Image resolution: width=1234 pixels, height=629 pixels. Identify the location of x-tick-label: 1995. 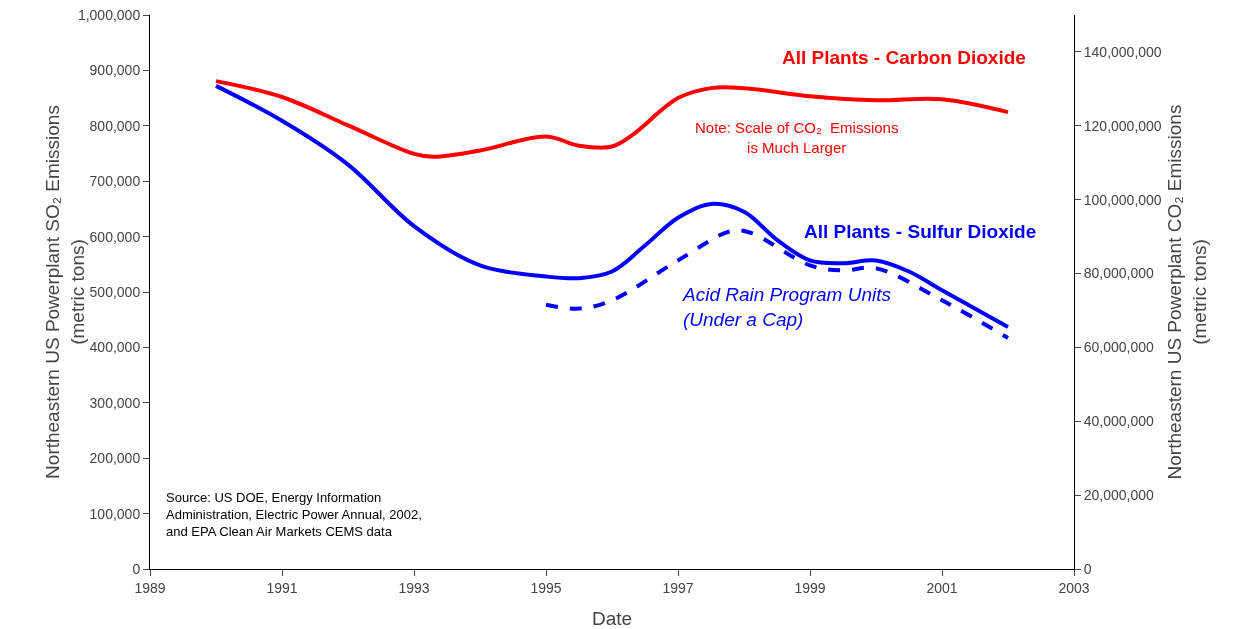
(546, 587).